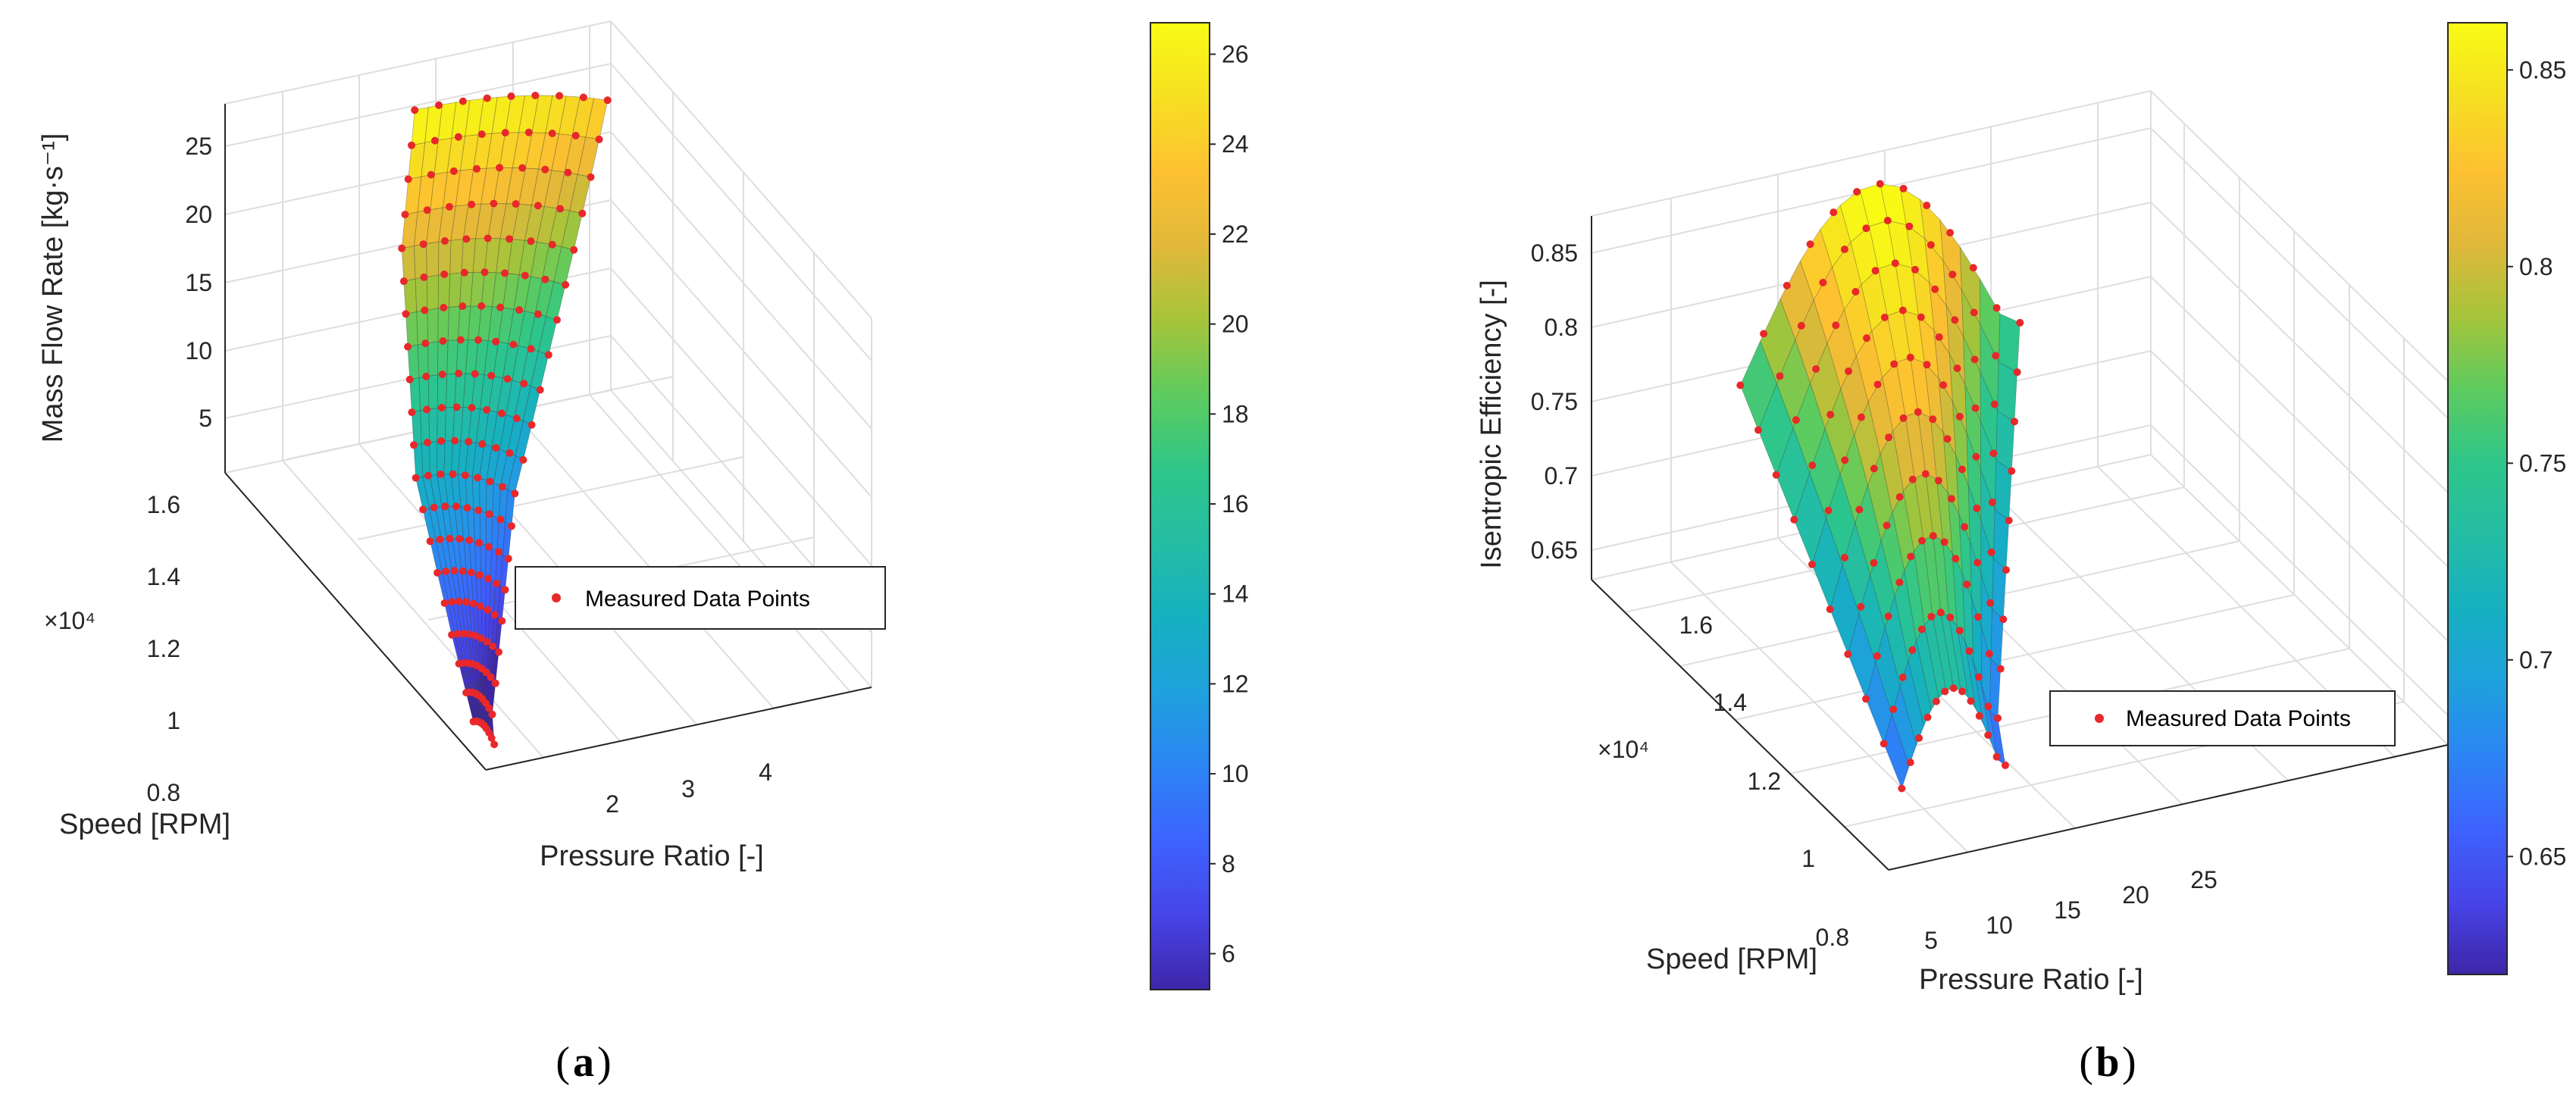 The height and width of the screenshot is (1098, 2576). I want to click on colorbar-tick-label: 0.75, so click(2543, 463).